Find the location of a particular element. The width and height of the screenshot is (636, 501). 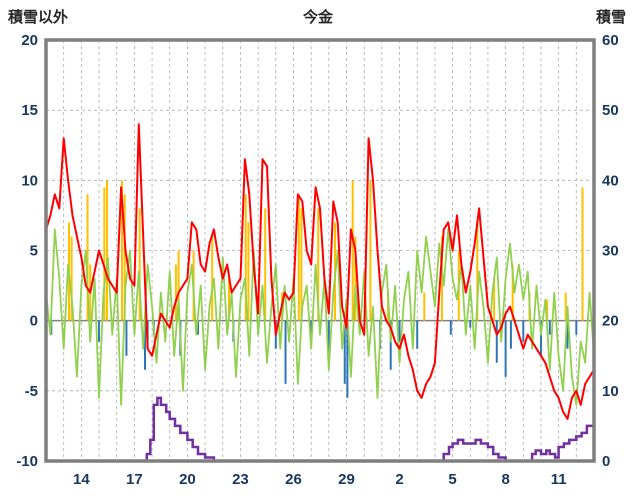

snow-depth-step is located at coordinates (321, 429).